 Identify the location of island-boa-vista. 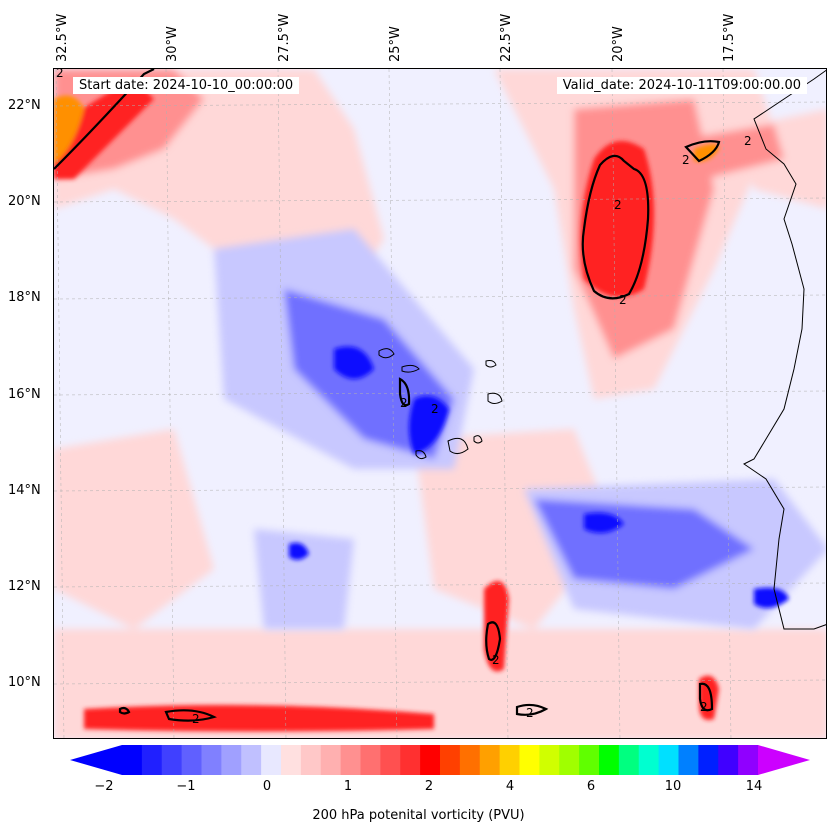
(495, 398).